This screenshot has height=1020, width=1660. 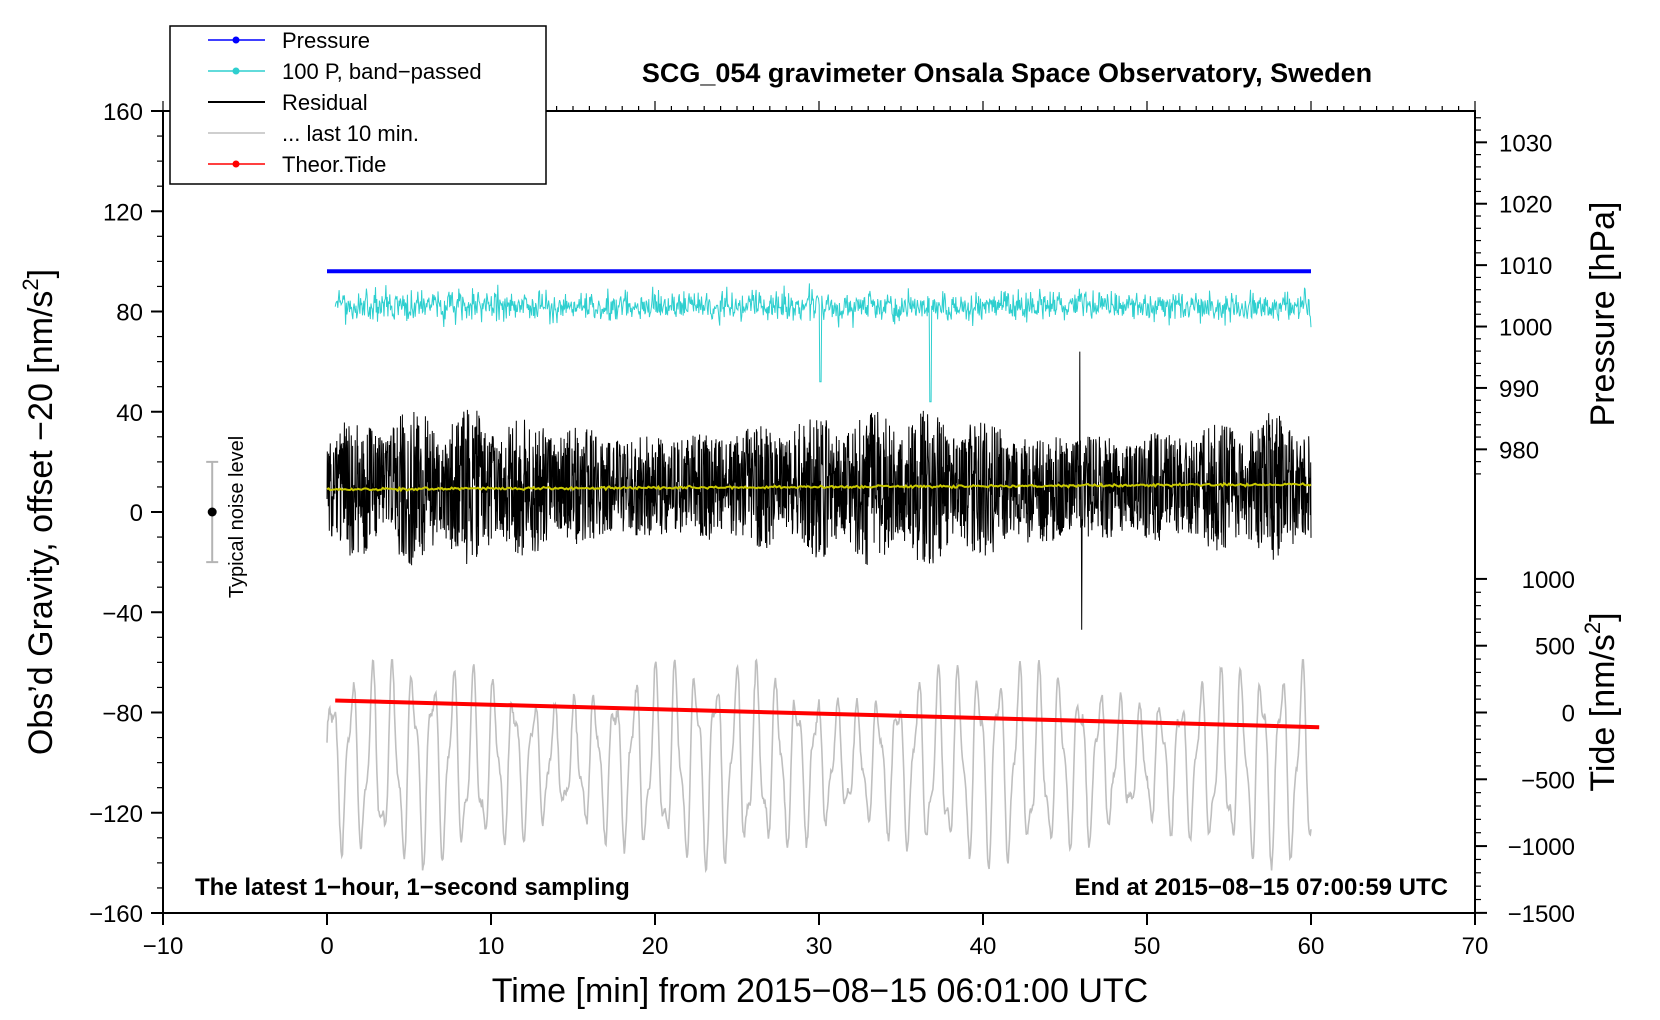 I want to click on legend-label: Residual, so click(x=325, y=102).